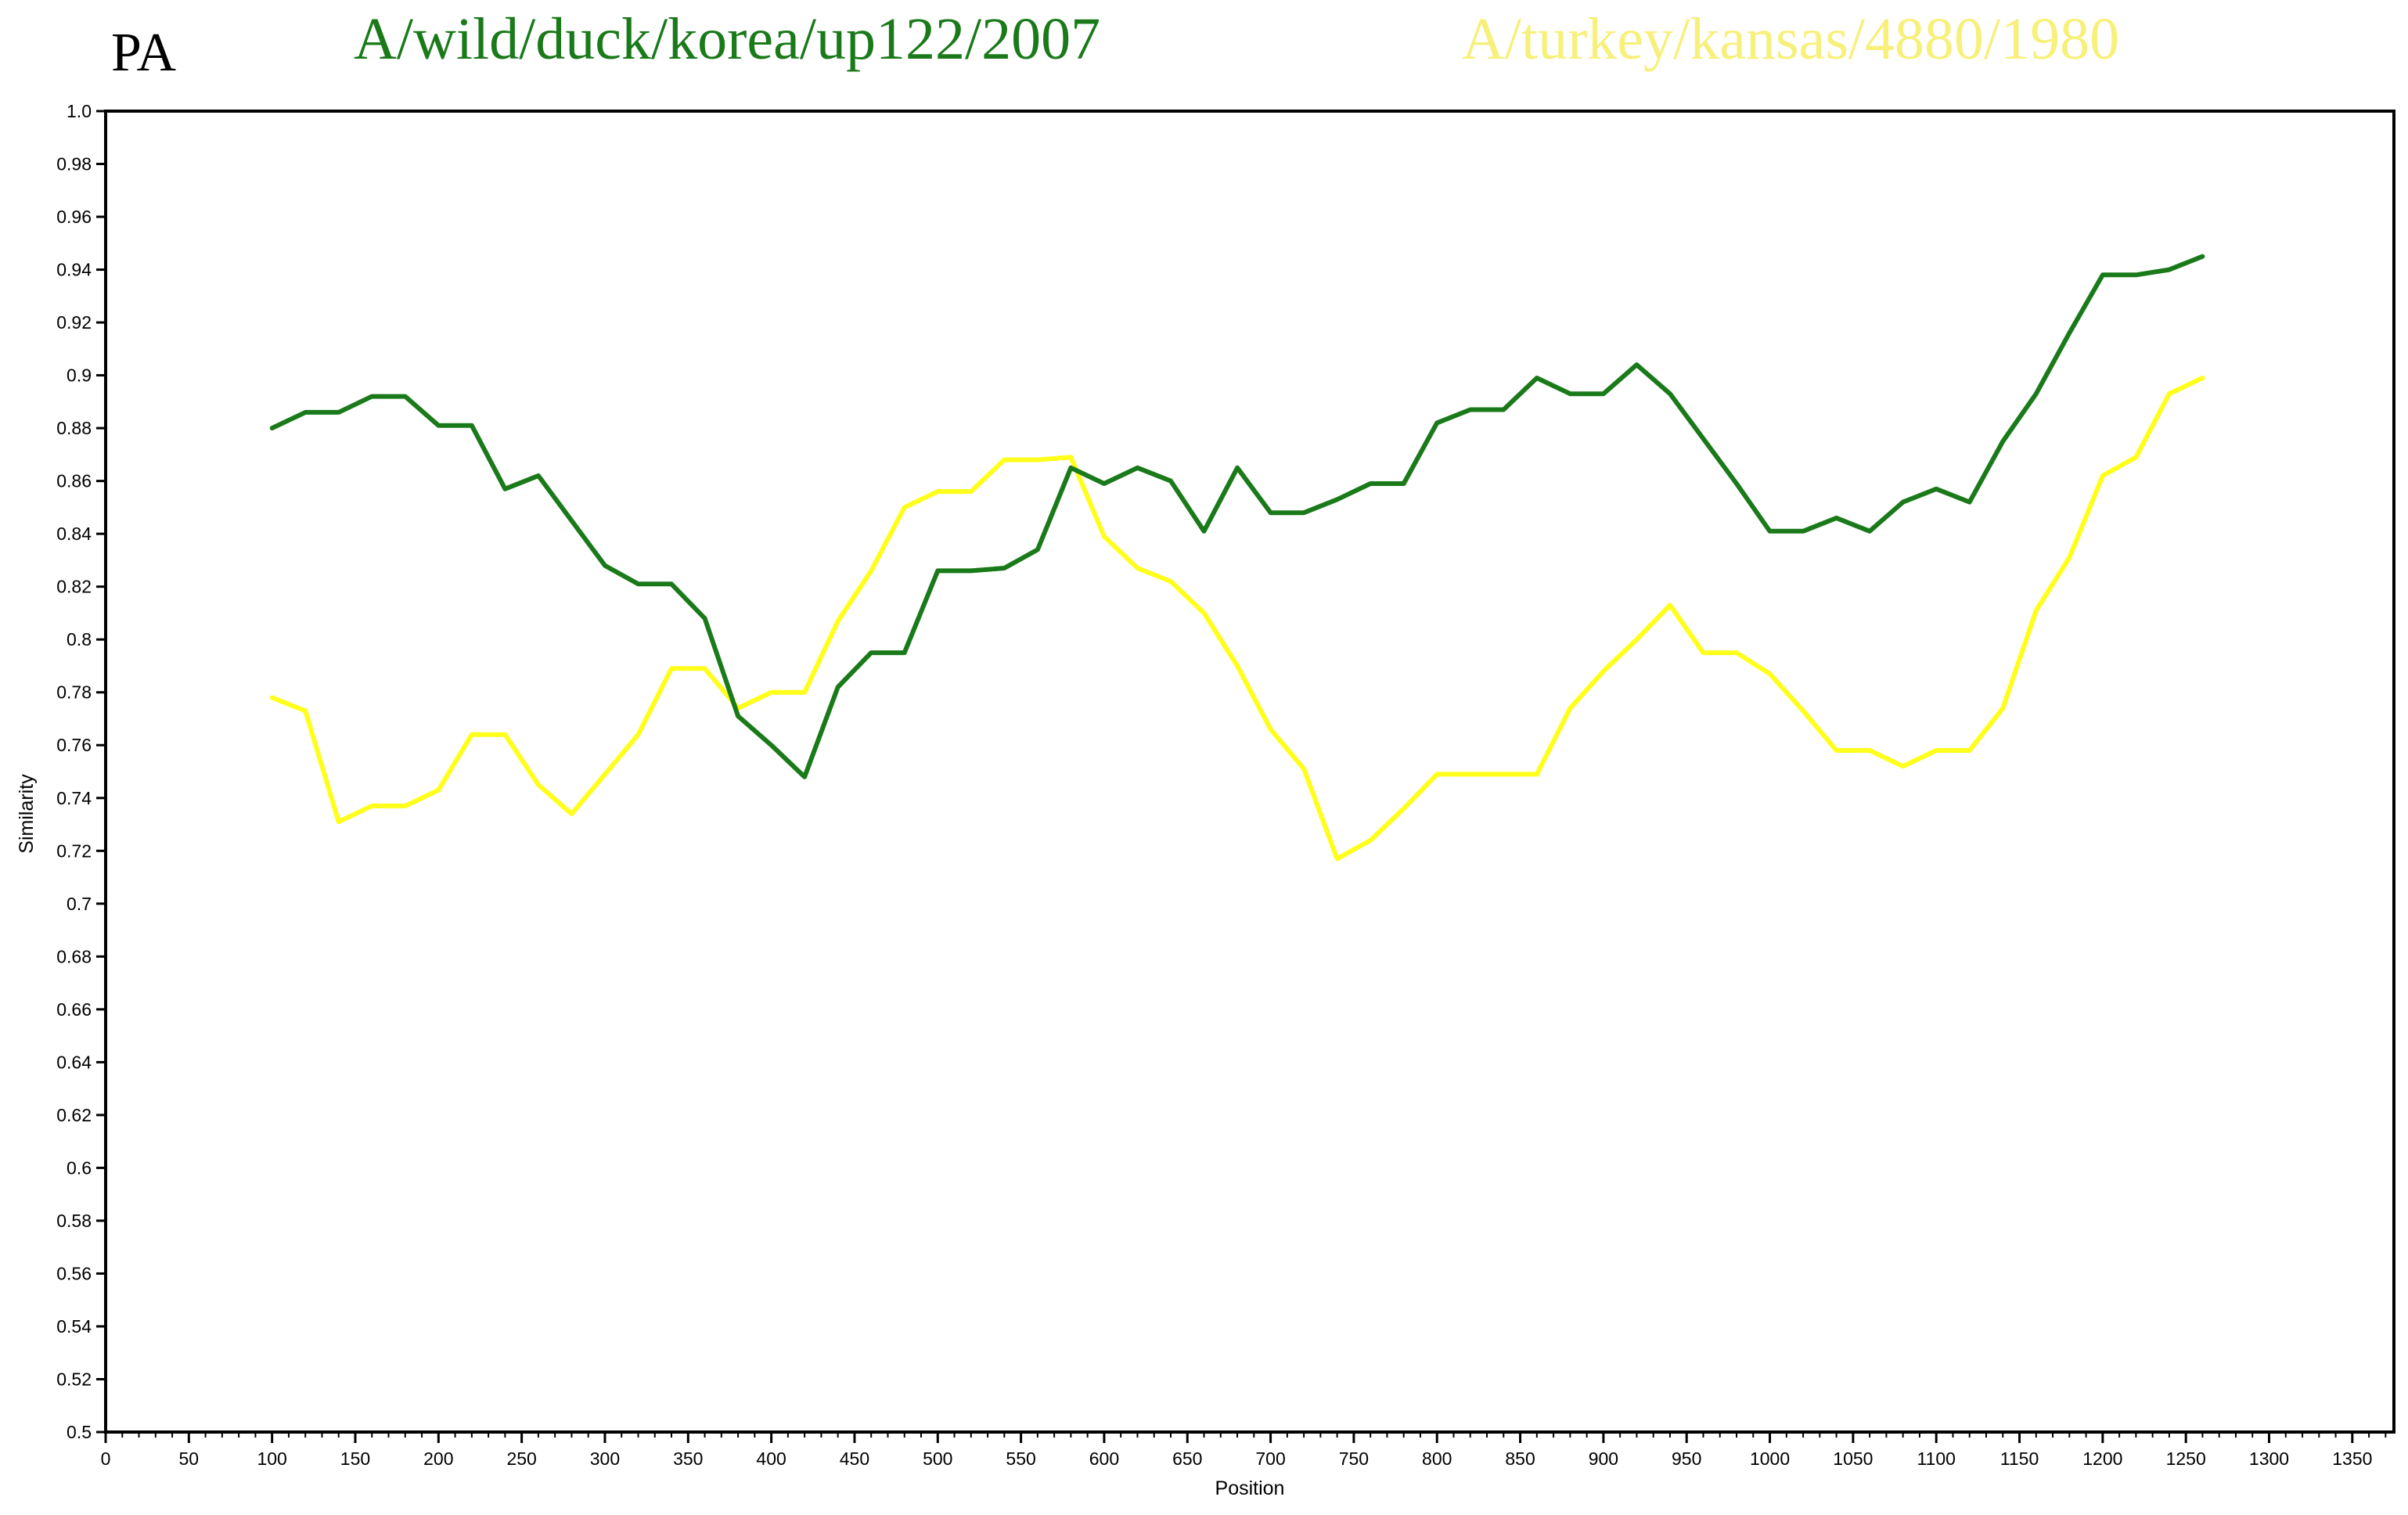 The width and height of the screenshot is (2408, 1515). Describe the element at coordinates (27, 814) in the screenshot. I see `y-axis-label: Similarity` at that location.